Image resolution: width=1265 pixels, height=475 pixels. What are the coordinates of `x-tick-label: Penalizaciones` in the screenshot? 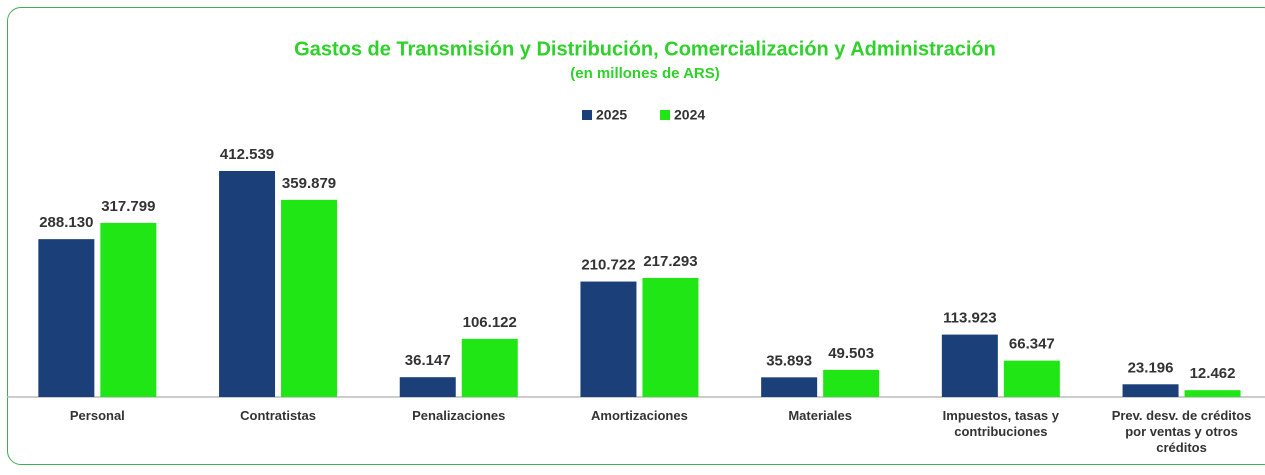 It's located at (459, 415).